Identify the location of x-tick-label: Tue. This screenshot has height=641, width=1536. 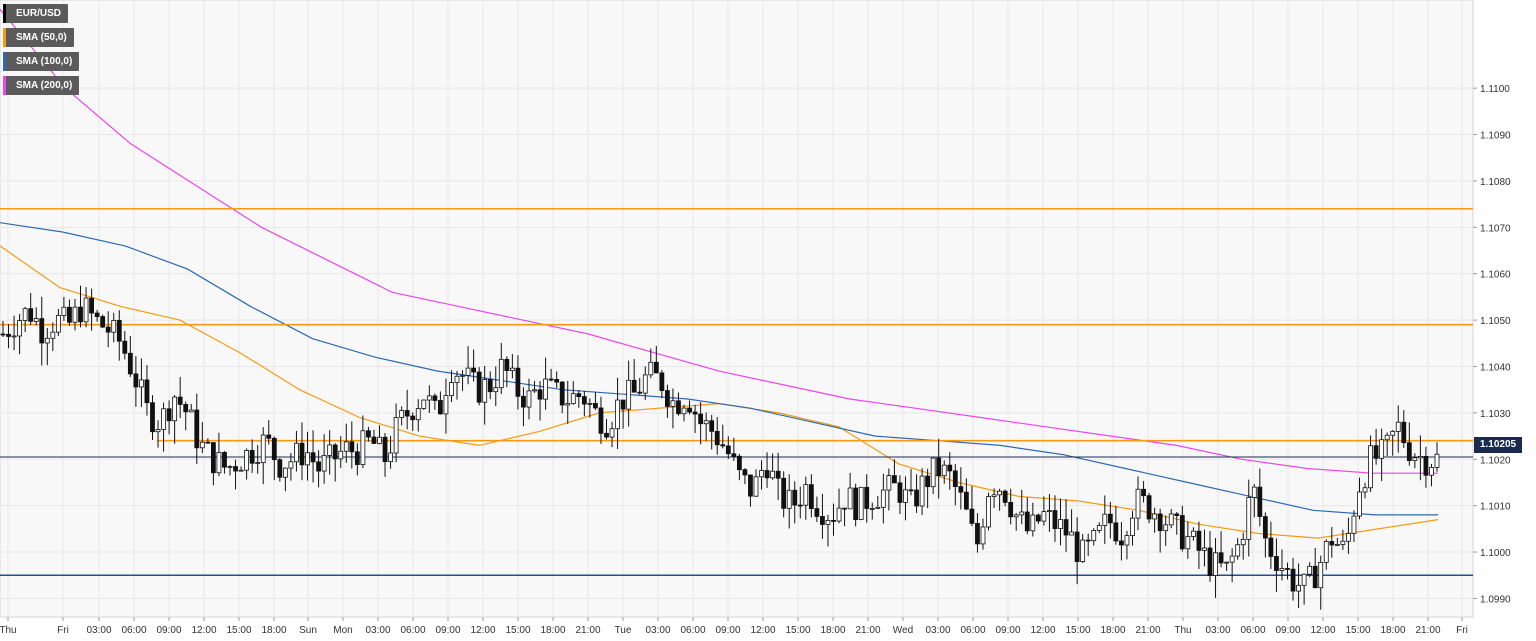
(623, 630).